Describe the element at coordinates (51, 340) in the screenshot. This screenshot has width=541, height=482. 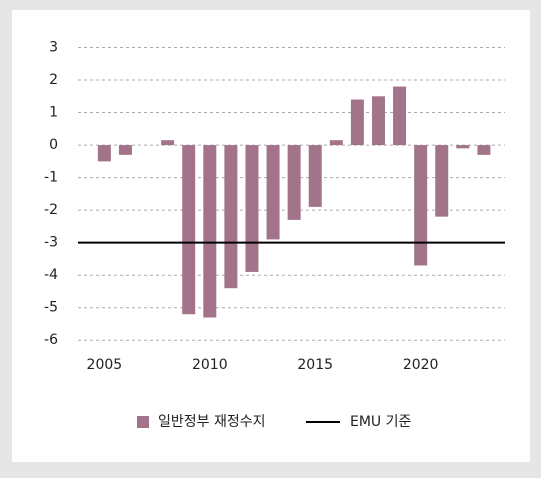
I see `y-tick-label: -6` at that location.